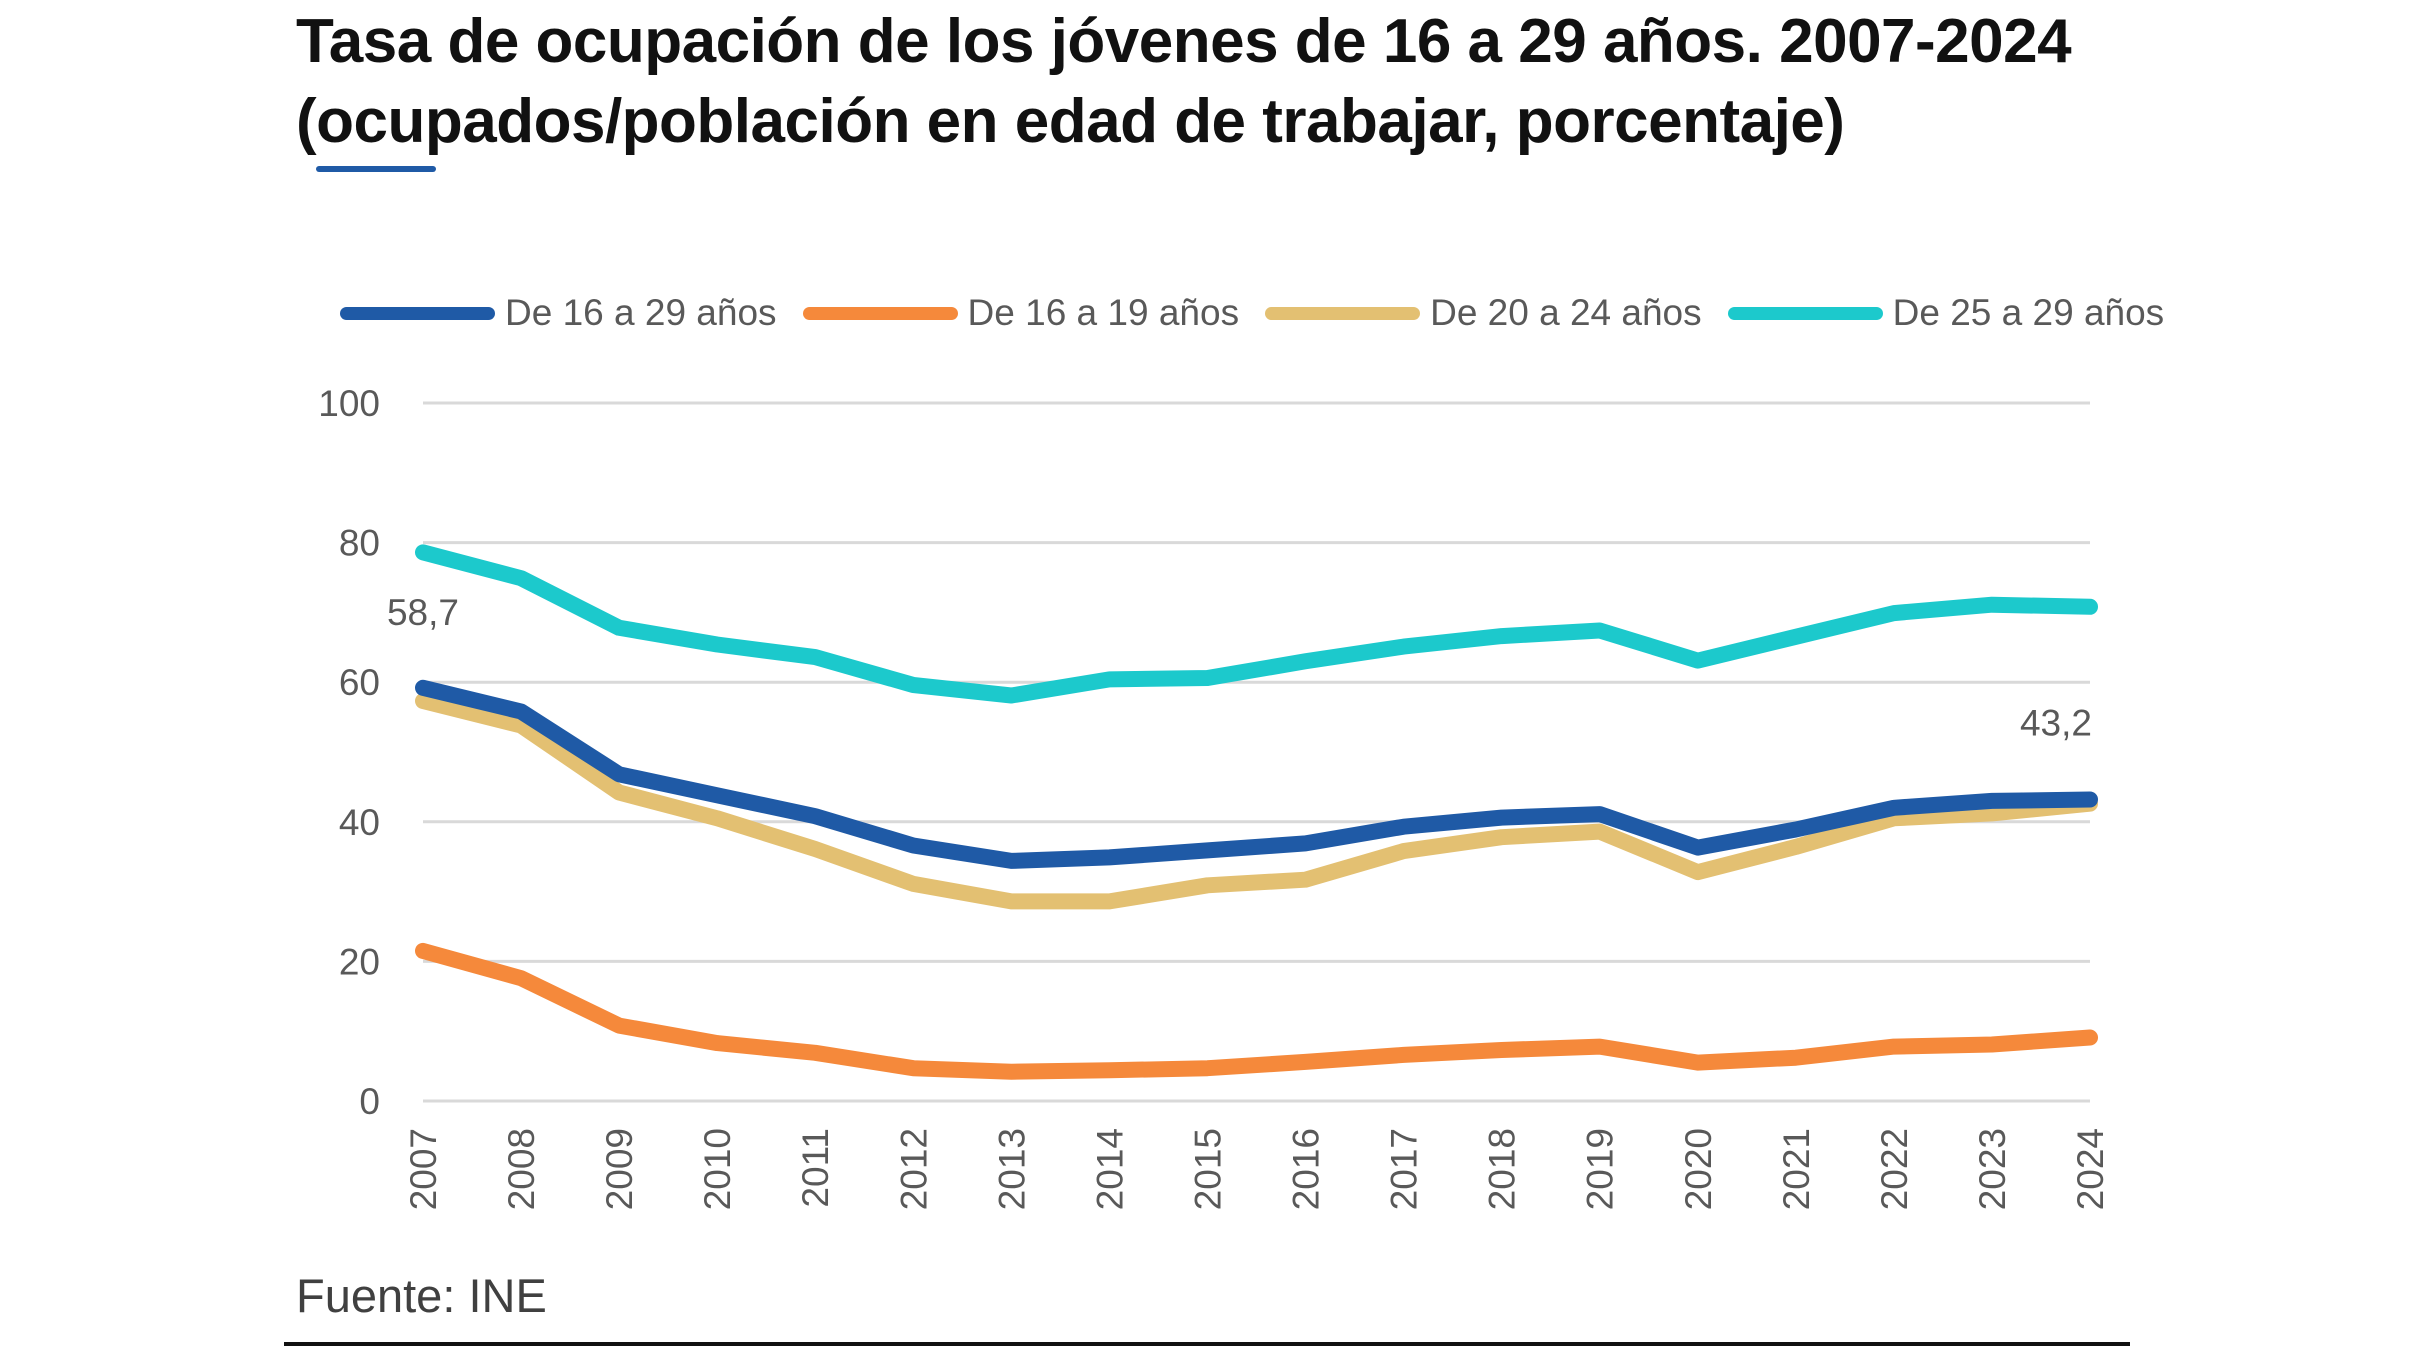 Image resolution: width=2423 pixels, height=1353 pixels. I want to click on y-tick-label: 60, so click(359, 682).